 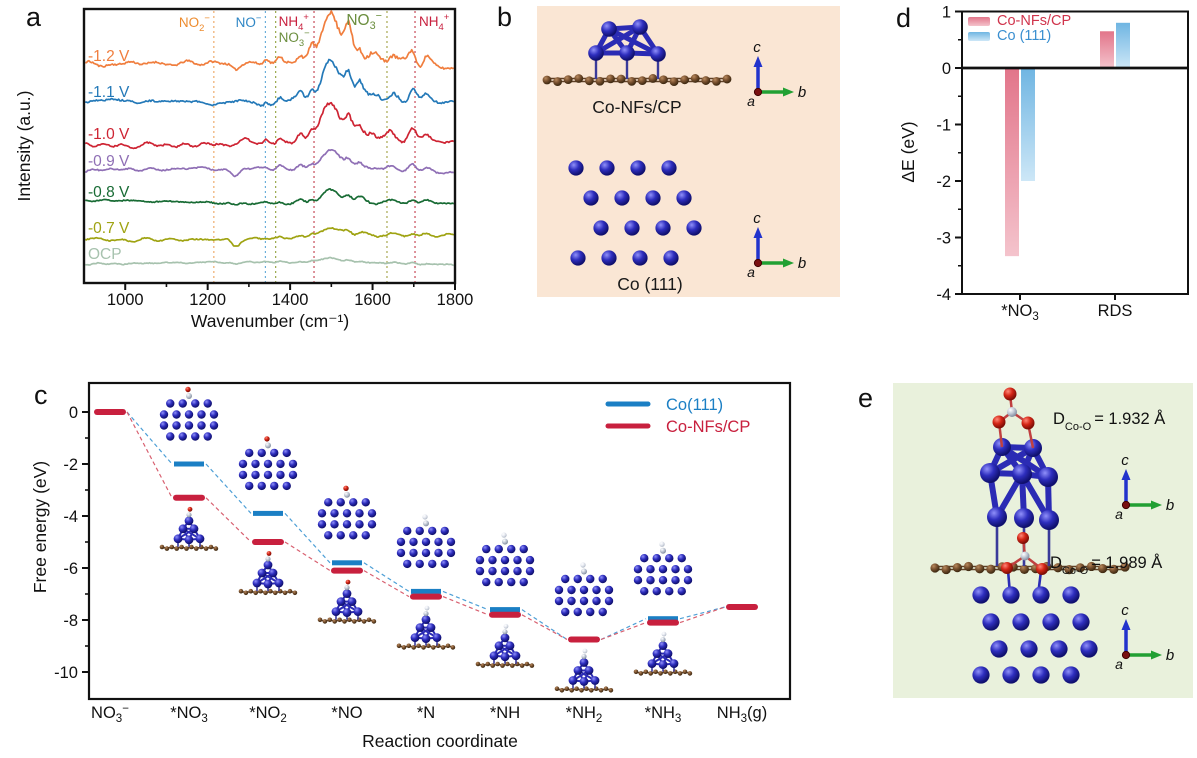 What do you see at coordinates (346, 713) in the screenshot?
I see `c-category-*NO: *NO` at bounding box center [346, 713].